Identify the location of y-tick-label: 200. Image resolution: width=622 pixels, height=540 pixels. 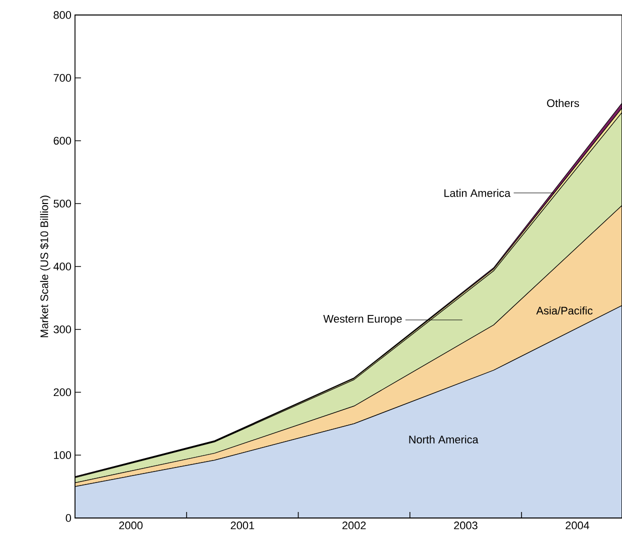
(63, 392).